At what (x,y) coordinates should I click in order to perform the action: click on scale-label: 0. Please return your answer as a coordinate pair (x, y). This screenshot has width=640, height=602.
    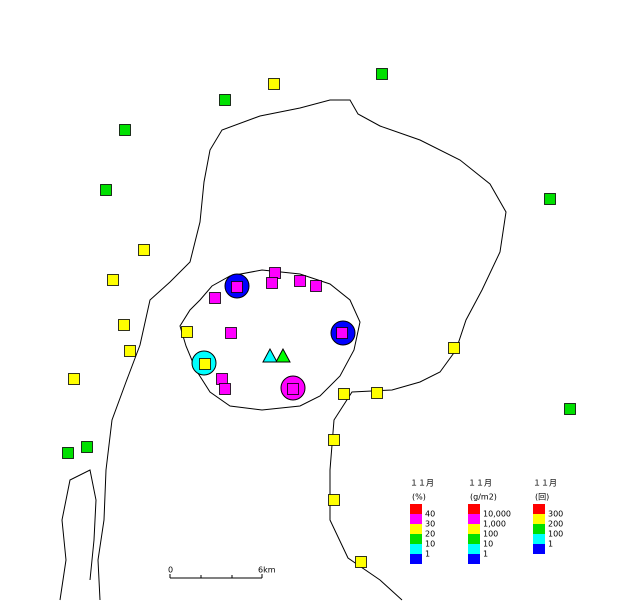
    Looking at the image, I should click on (170, 570).